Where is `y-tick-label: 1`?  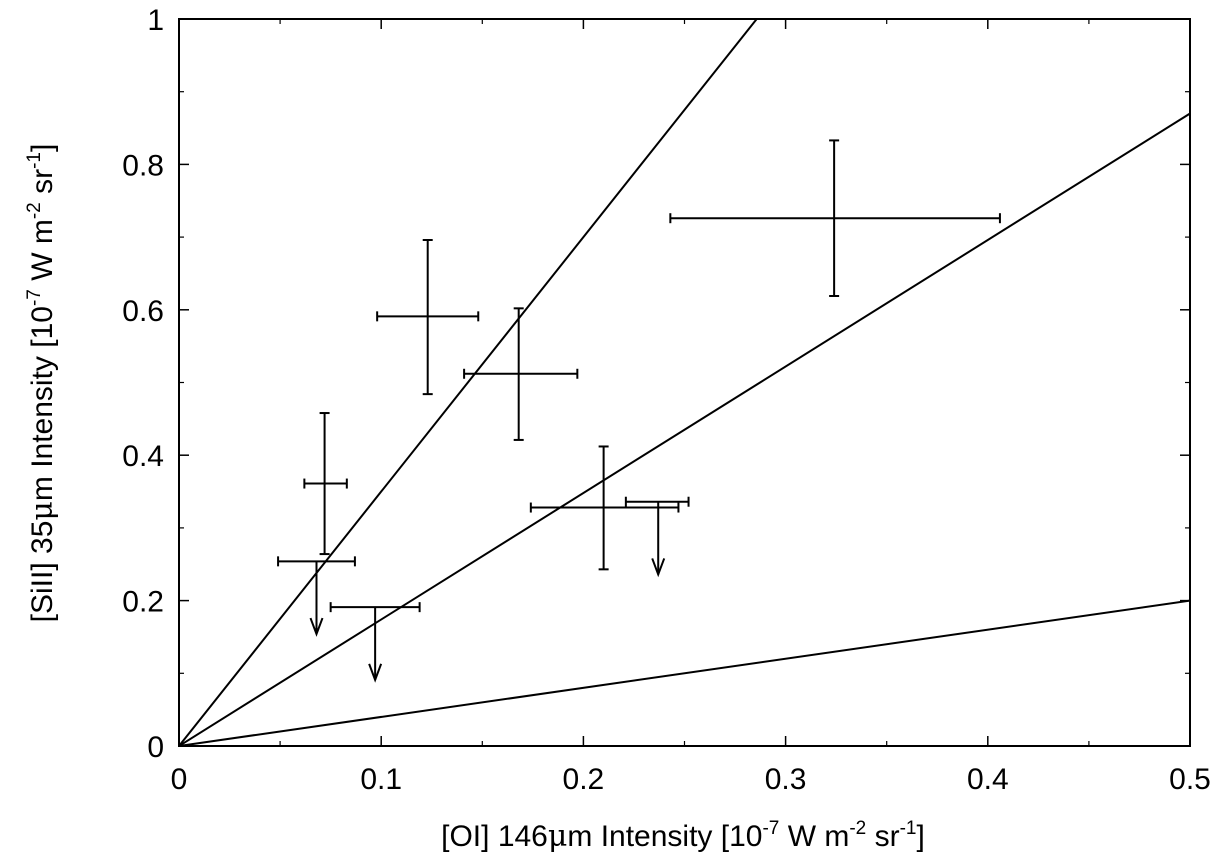 y-tick-label: 1 is located at coordinates (155, 20).